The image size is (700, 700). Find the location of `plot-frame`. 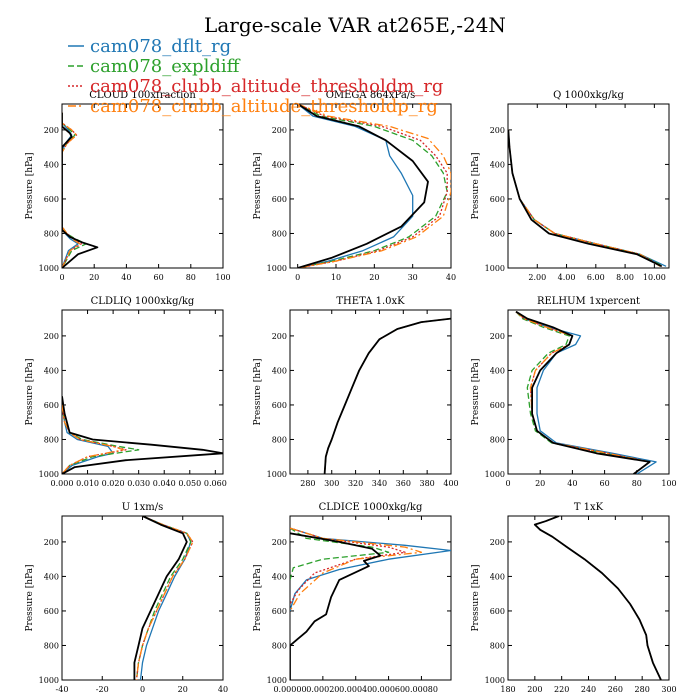

plot-frame is located at coordinates (142, 598).